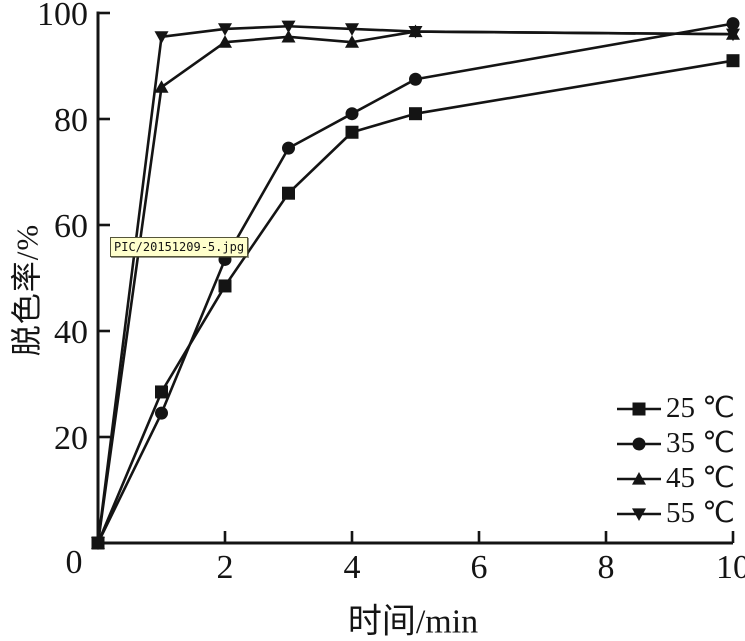  Describe the element at coordinates (62, 16) in the screenshot. I see `y-tick-label: 100` at that location.